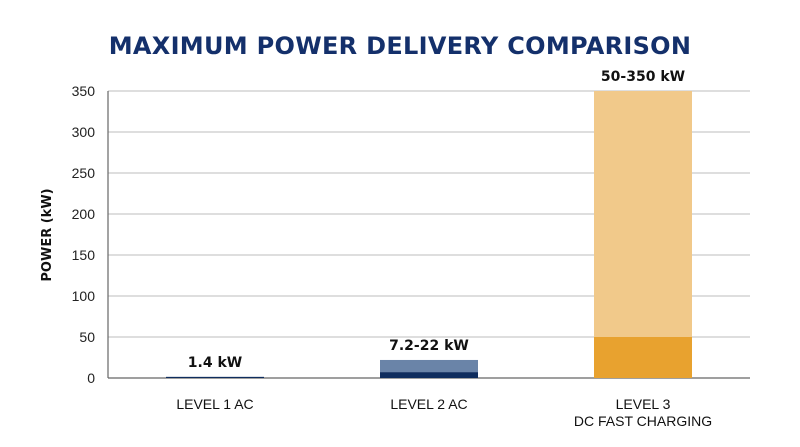 Image resolution: width=800 pixels, height=447 pixels. Describe the element at coordinates (84, 214) in the screenshot. I see `y-tick-label: 200` at that location.